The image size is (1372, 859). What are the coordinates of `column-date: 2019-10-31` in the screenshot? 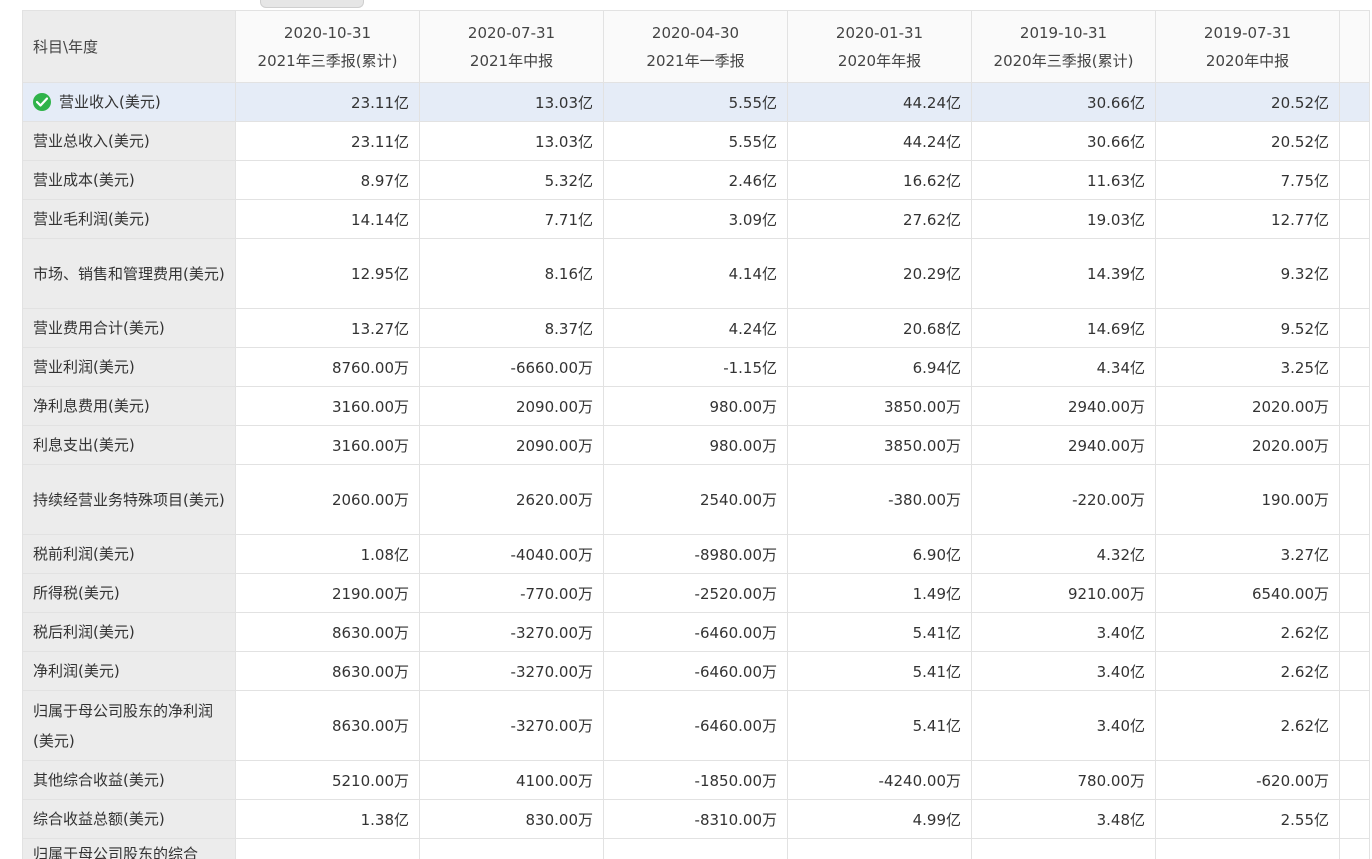 It's located at (1063, 32).